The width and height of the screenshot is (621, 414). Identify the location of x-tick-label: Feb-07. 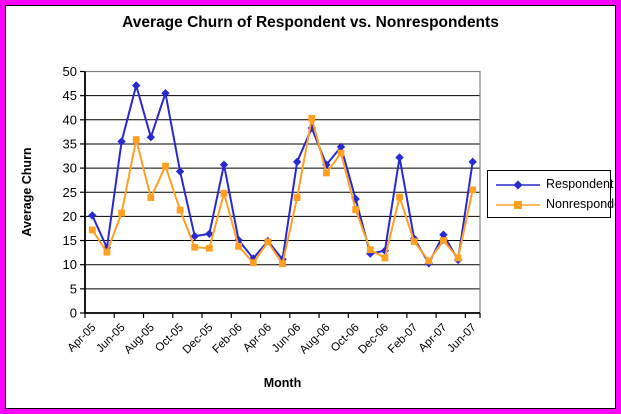
(403, 339).